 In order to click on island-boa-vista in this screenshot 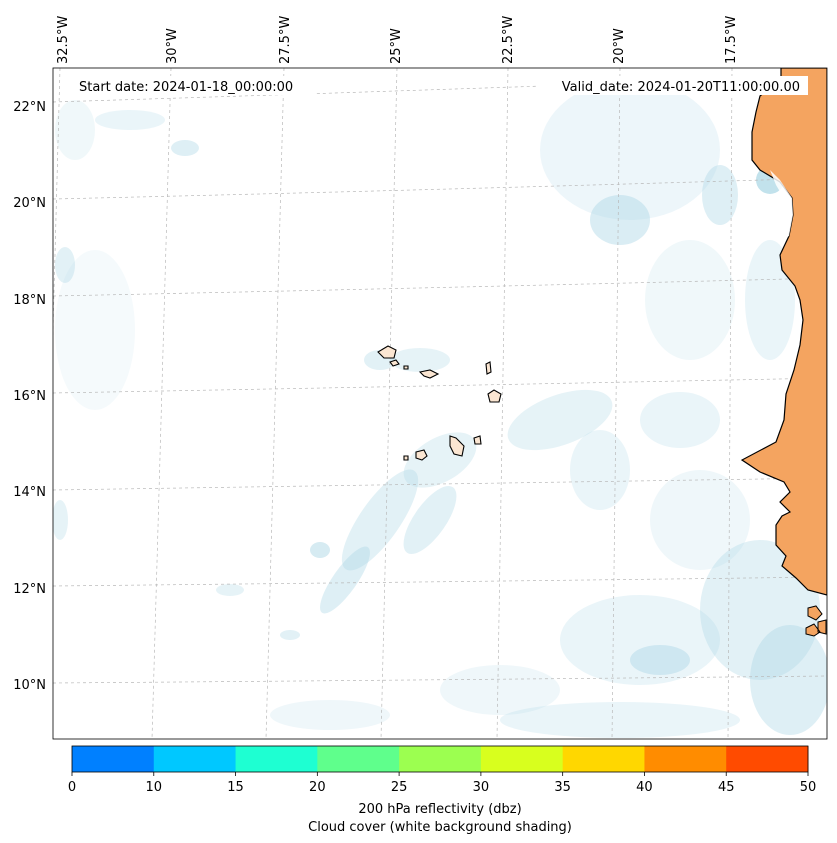, I will do `click(494, 396)`.